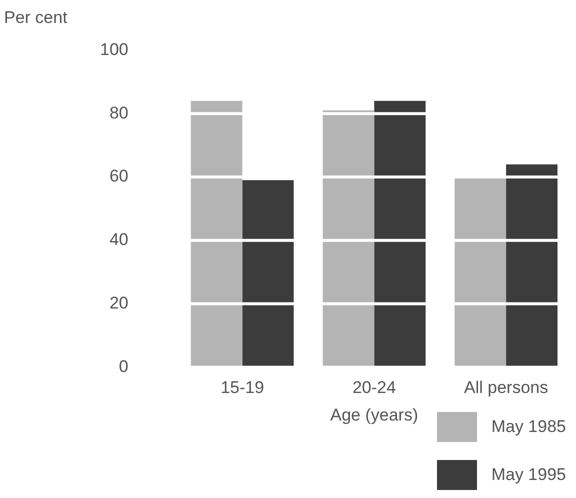  I want to click on legend-label: May 1995, so click(528, 475).